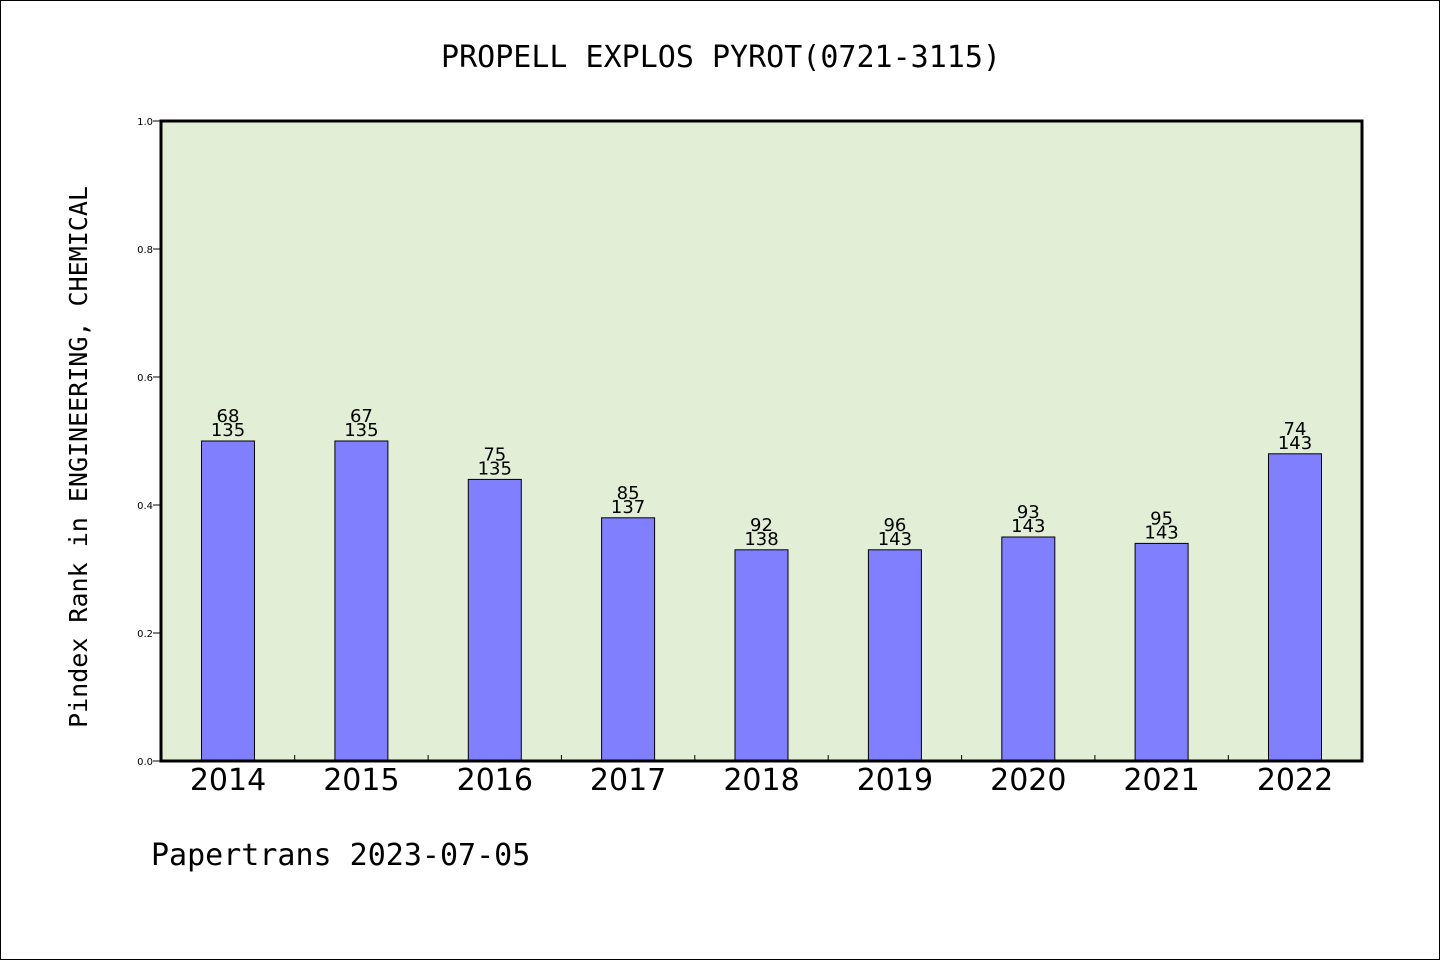 The height and width of the screenshot is (960, 1440). I want to click on bar-label-total-2014: 135, so click(228, 430).